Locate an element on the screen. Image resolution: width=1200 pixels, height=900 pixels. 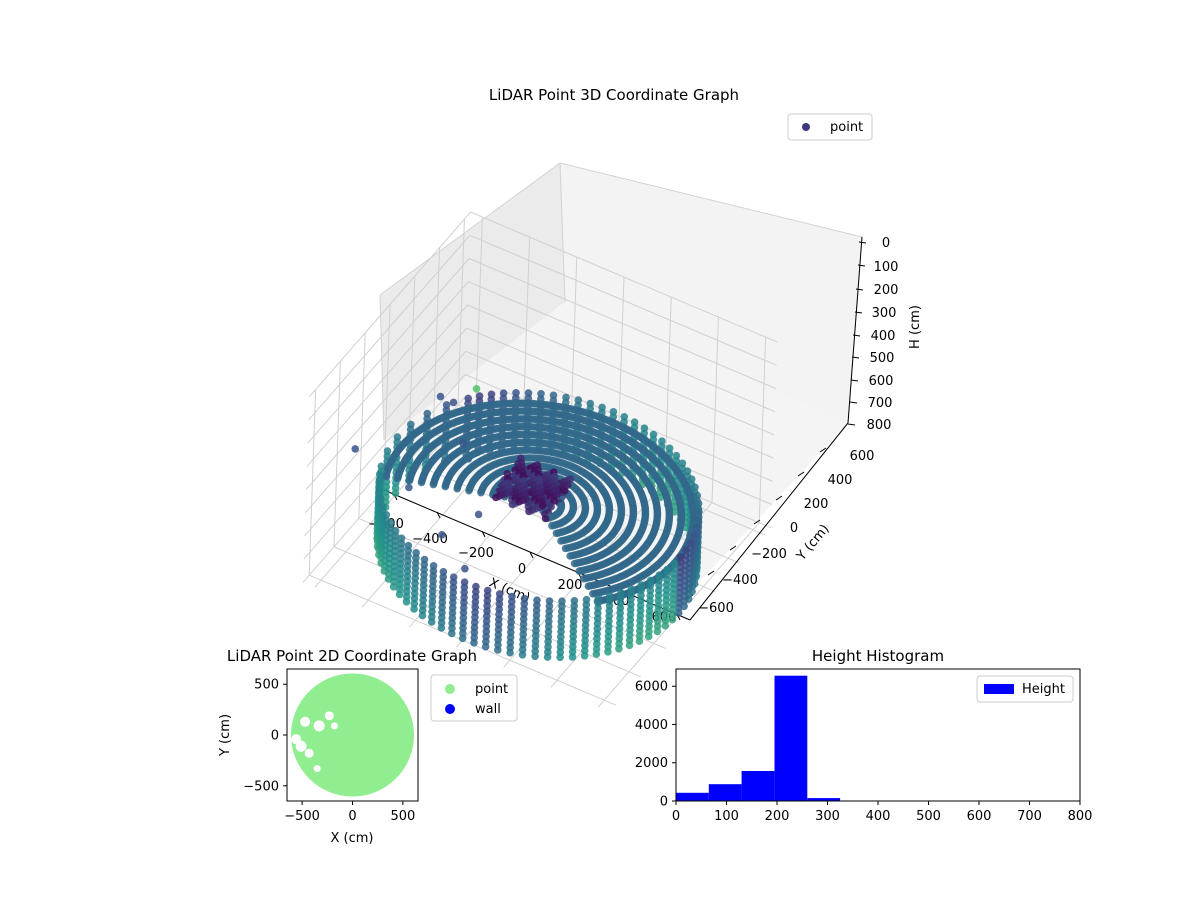
legend-label-height: Height is located at coordinates (1043, 689).